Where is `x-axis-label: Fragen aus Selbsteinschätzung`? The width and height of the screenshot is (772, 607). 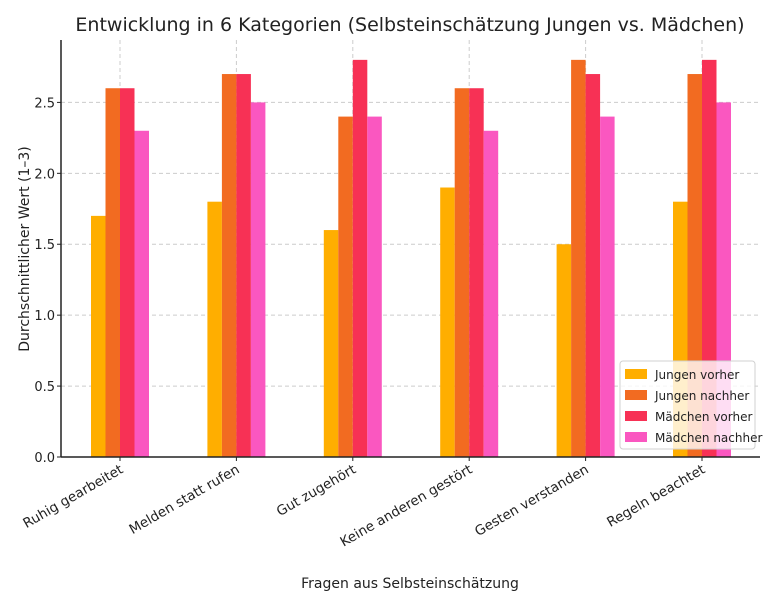
x-axis-label: Fragen aus Selbsteinschätzung is located at coordinates (410, 584).